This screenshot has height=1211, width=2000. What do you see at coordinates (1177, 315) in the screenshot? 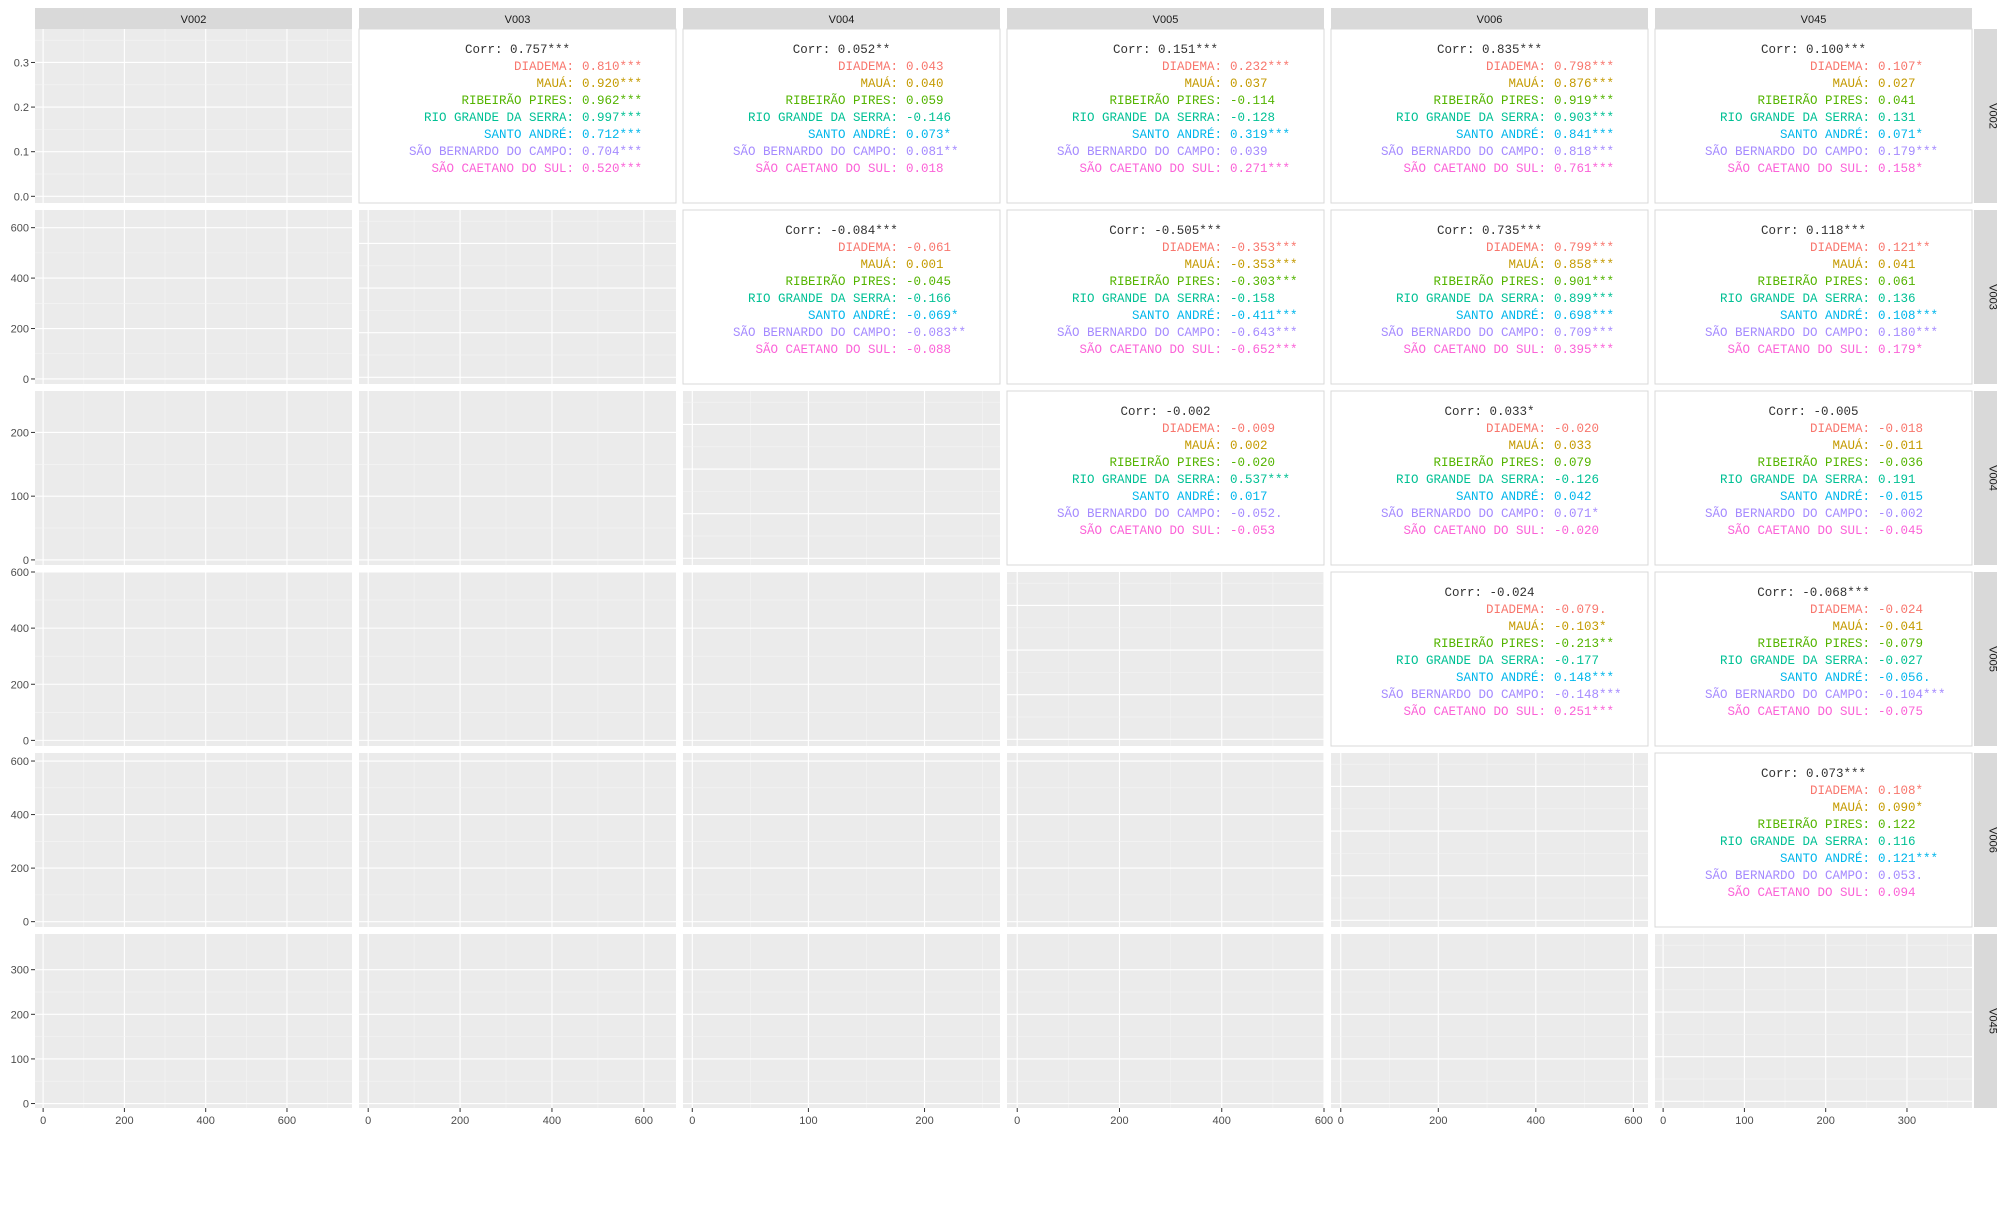
I see `corr-group-label-V003-V005: SANTO ANDRÉ:` at bounding box center [1177, 315].